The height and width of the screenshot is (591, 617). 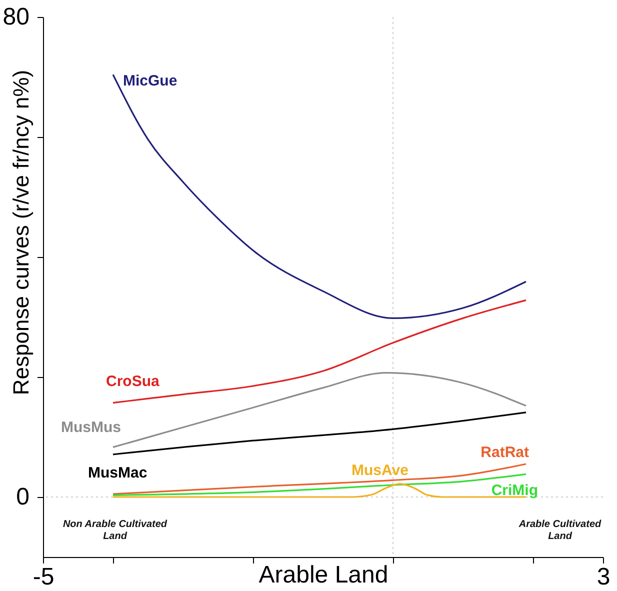 I want to click on annotation: Non Arable Cultivated Land, so click(x=115, y=530).